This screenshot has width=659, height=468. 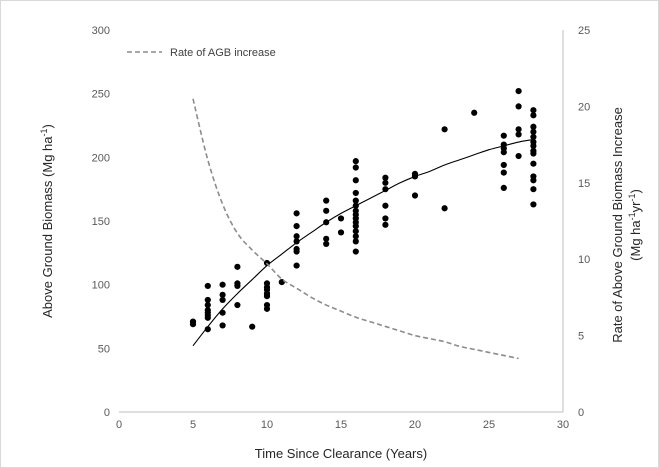 What do you see at coordinates (635, 240) in the screenshot?
I see `y2-unit-a: (Mg ha` at bounding box center [635, 240].